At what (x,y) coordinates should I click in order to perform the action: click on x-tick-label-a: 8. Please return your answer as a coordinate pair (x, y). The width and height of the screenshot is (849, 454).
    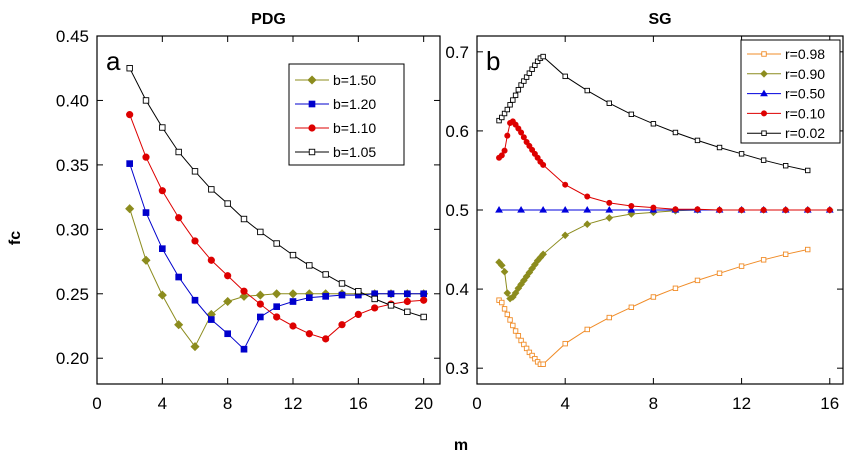
    Looking at the image, I should click on (227, 403).